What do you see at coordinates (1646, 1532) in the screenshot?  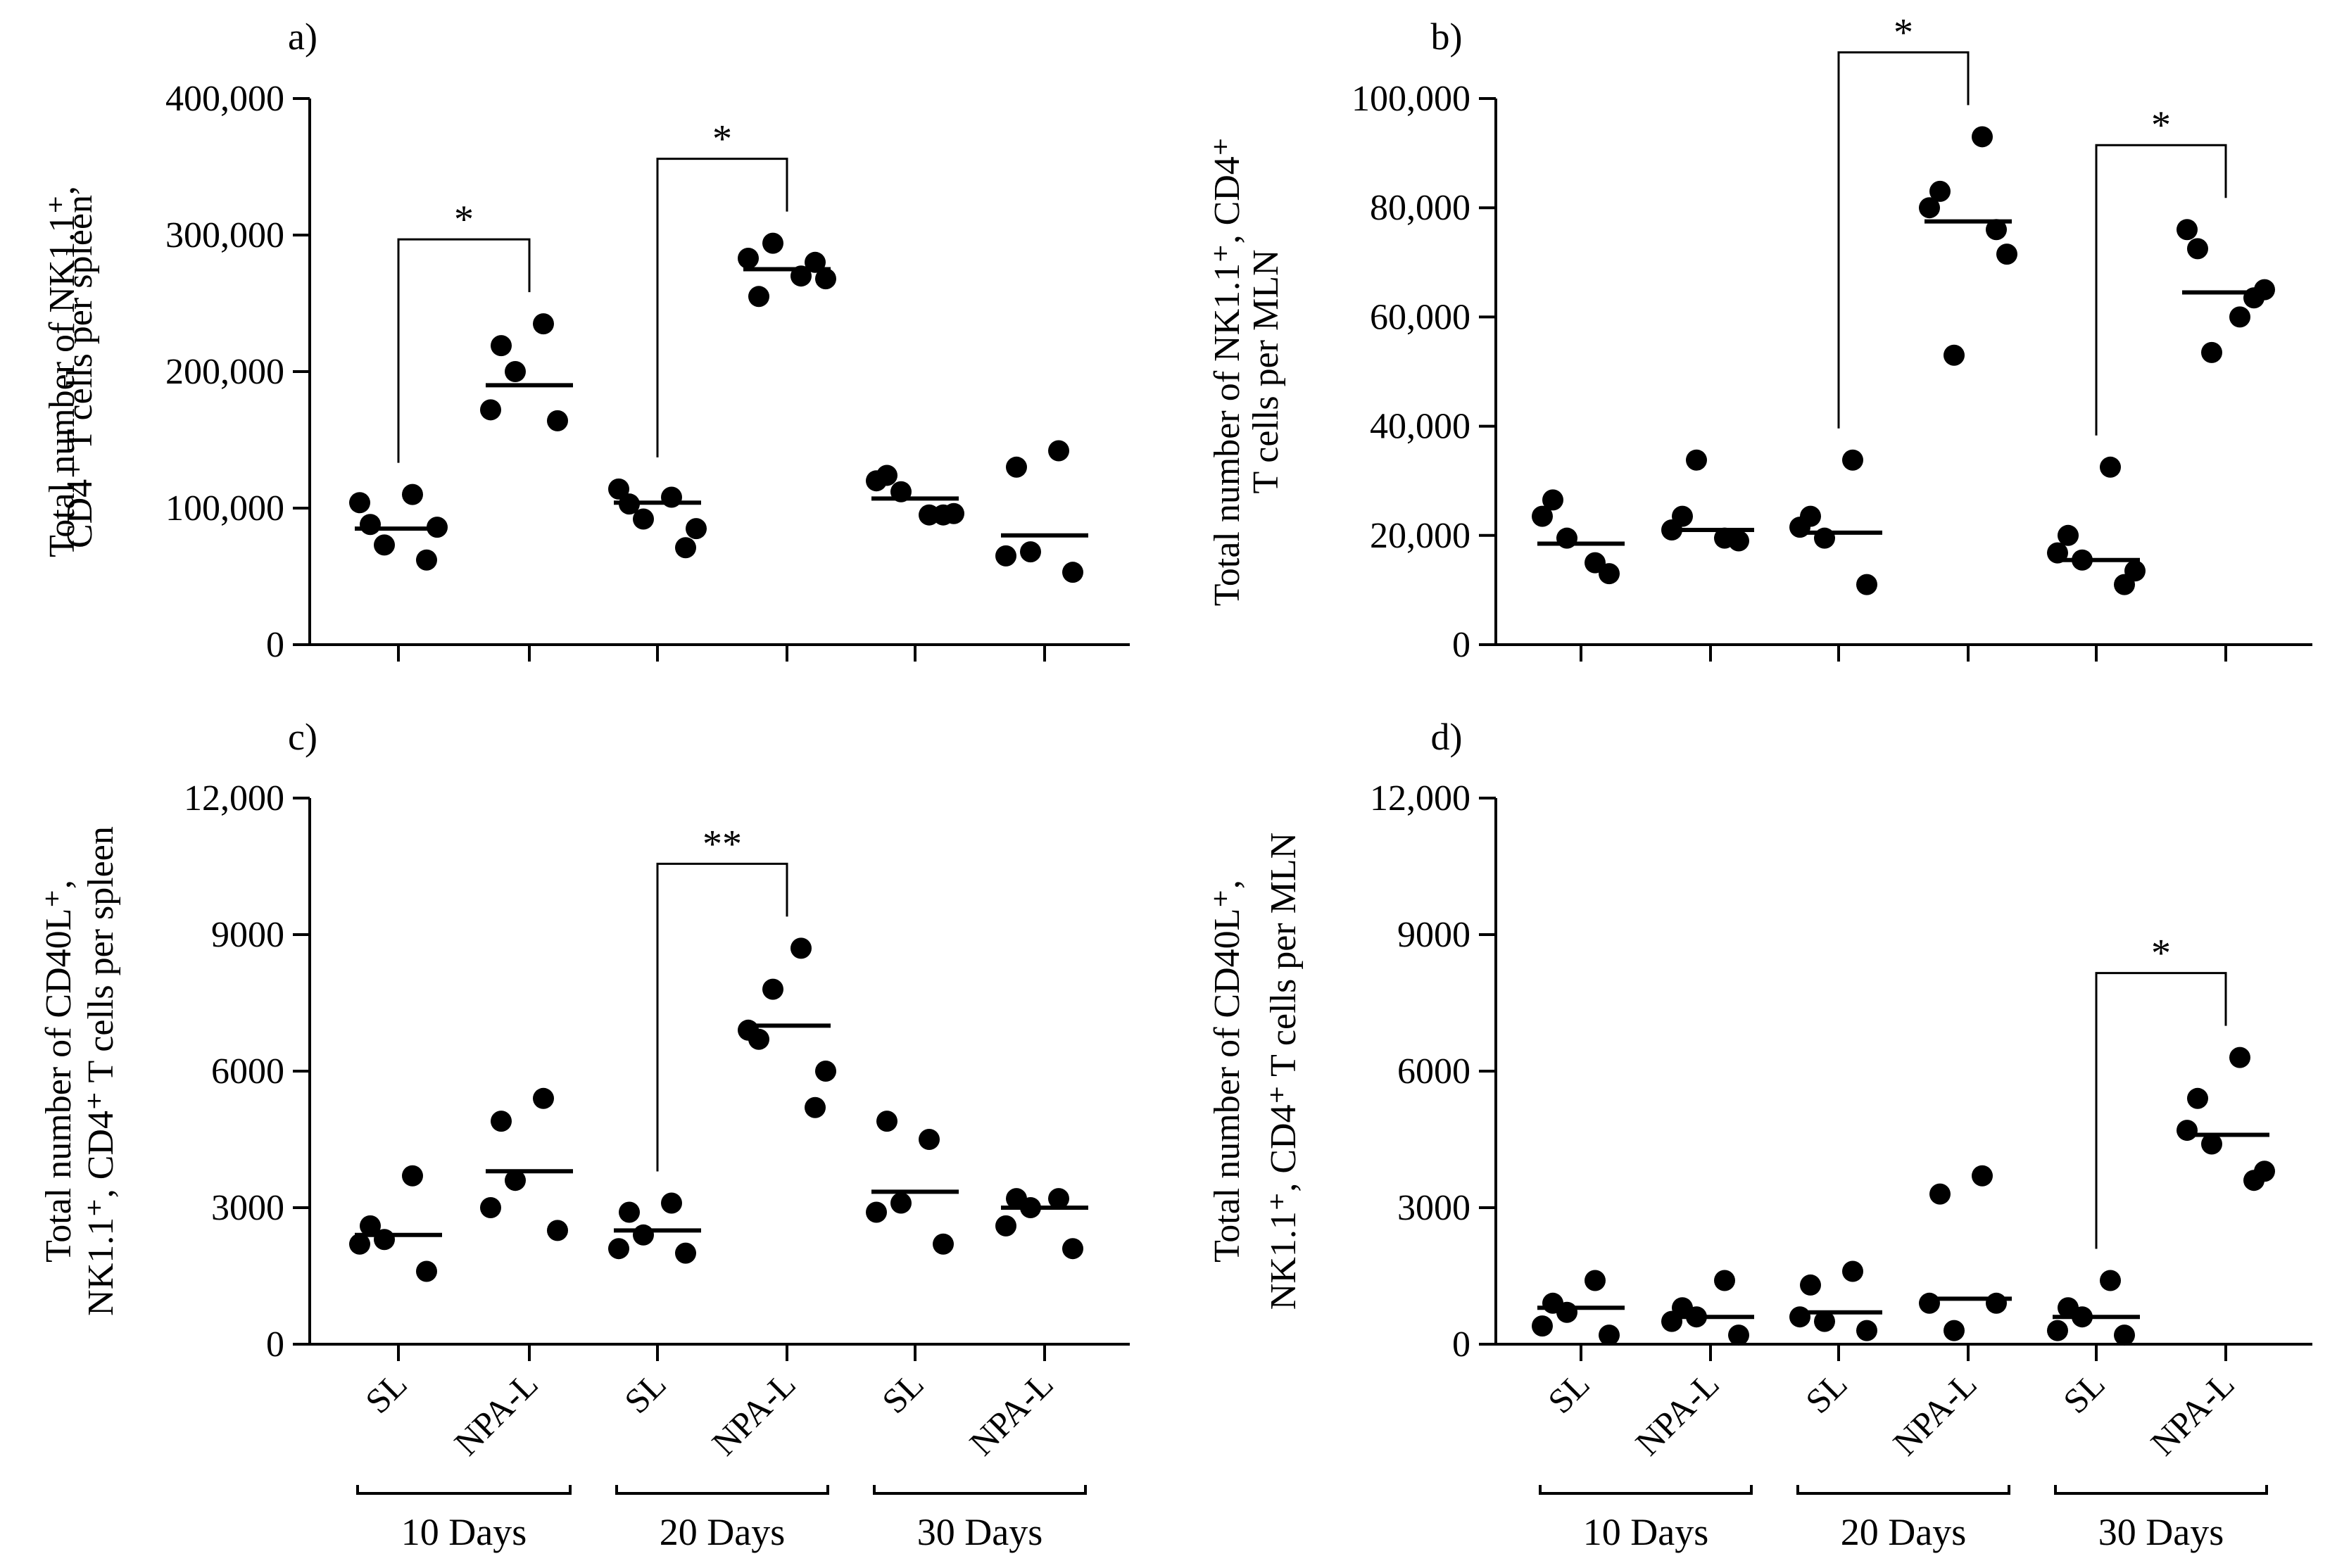 I see `group-label: 10 Days` at bounding box center [1646, 1532].